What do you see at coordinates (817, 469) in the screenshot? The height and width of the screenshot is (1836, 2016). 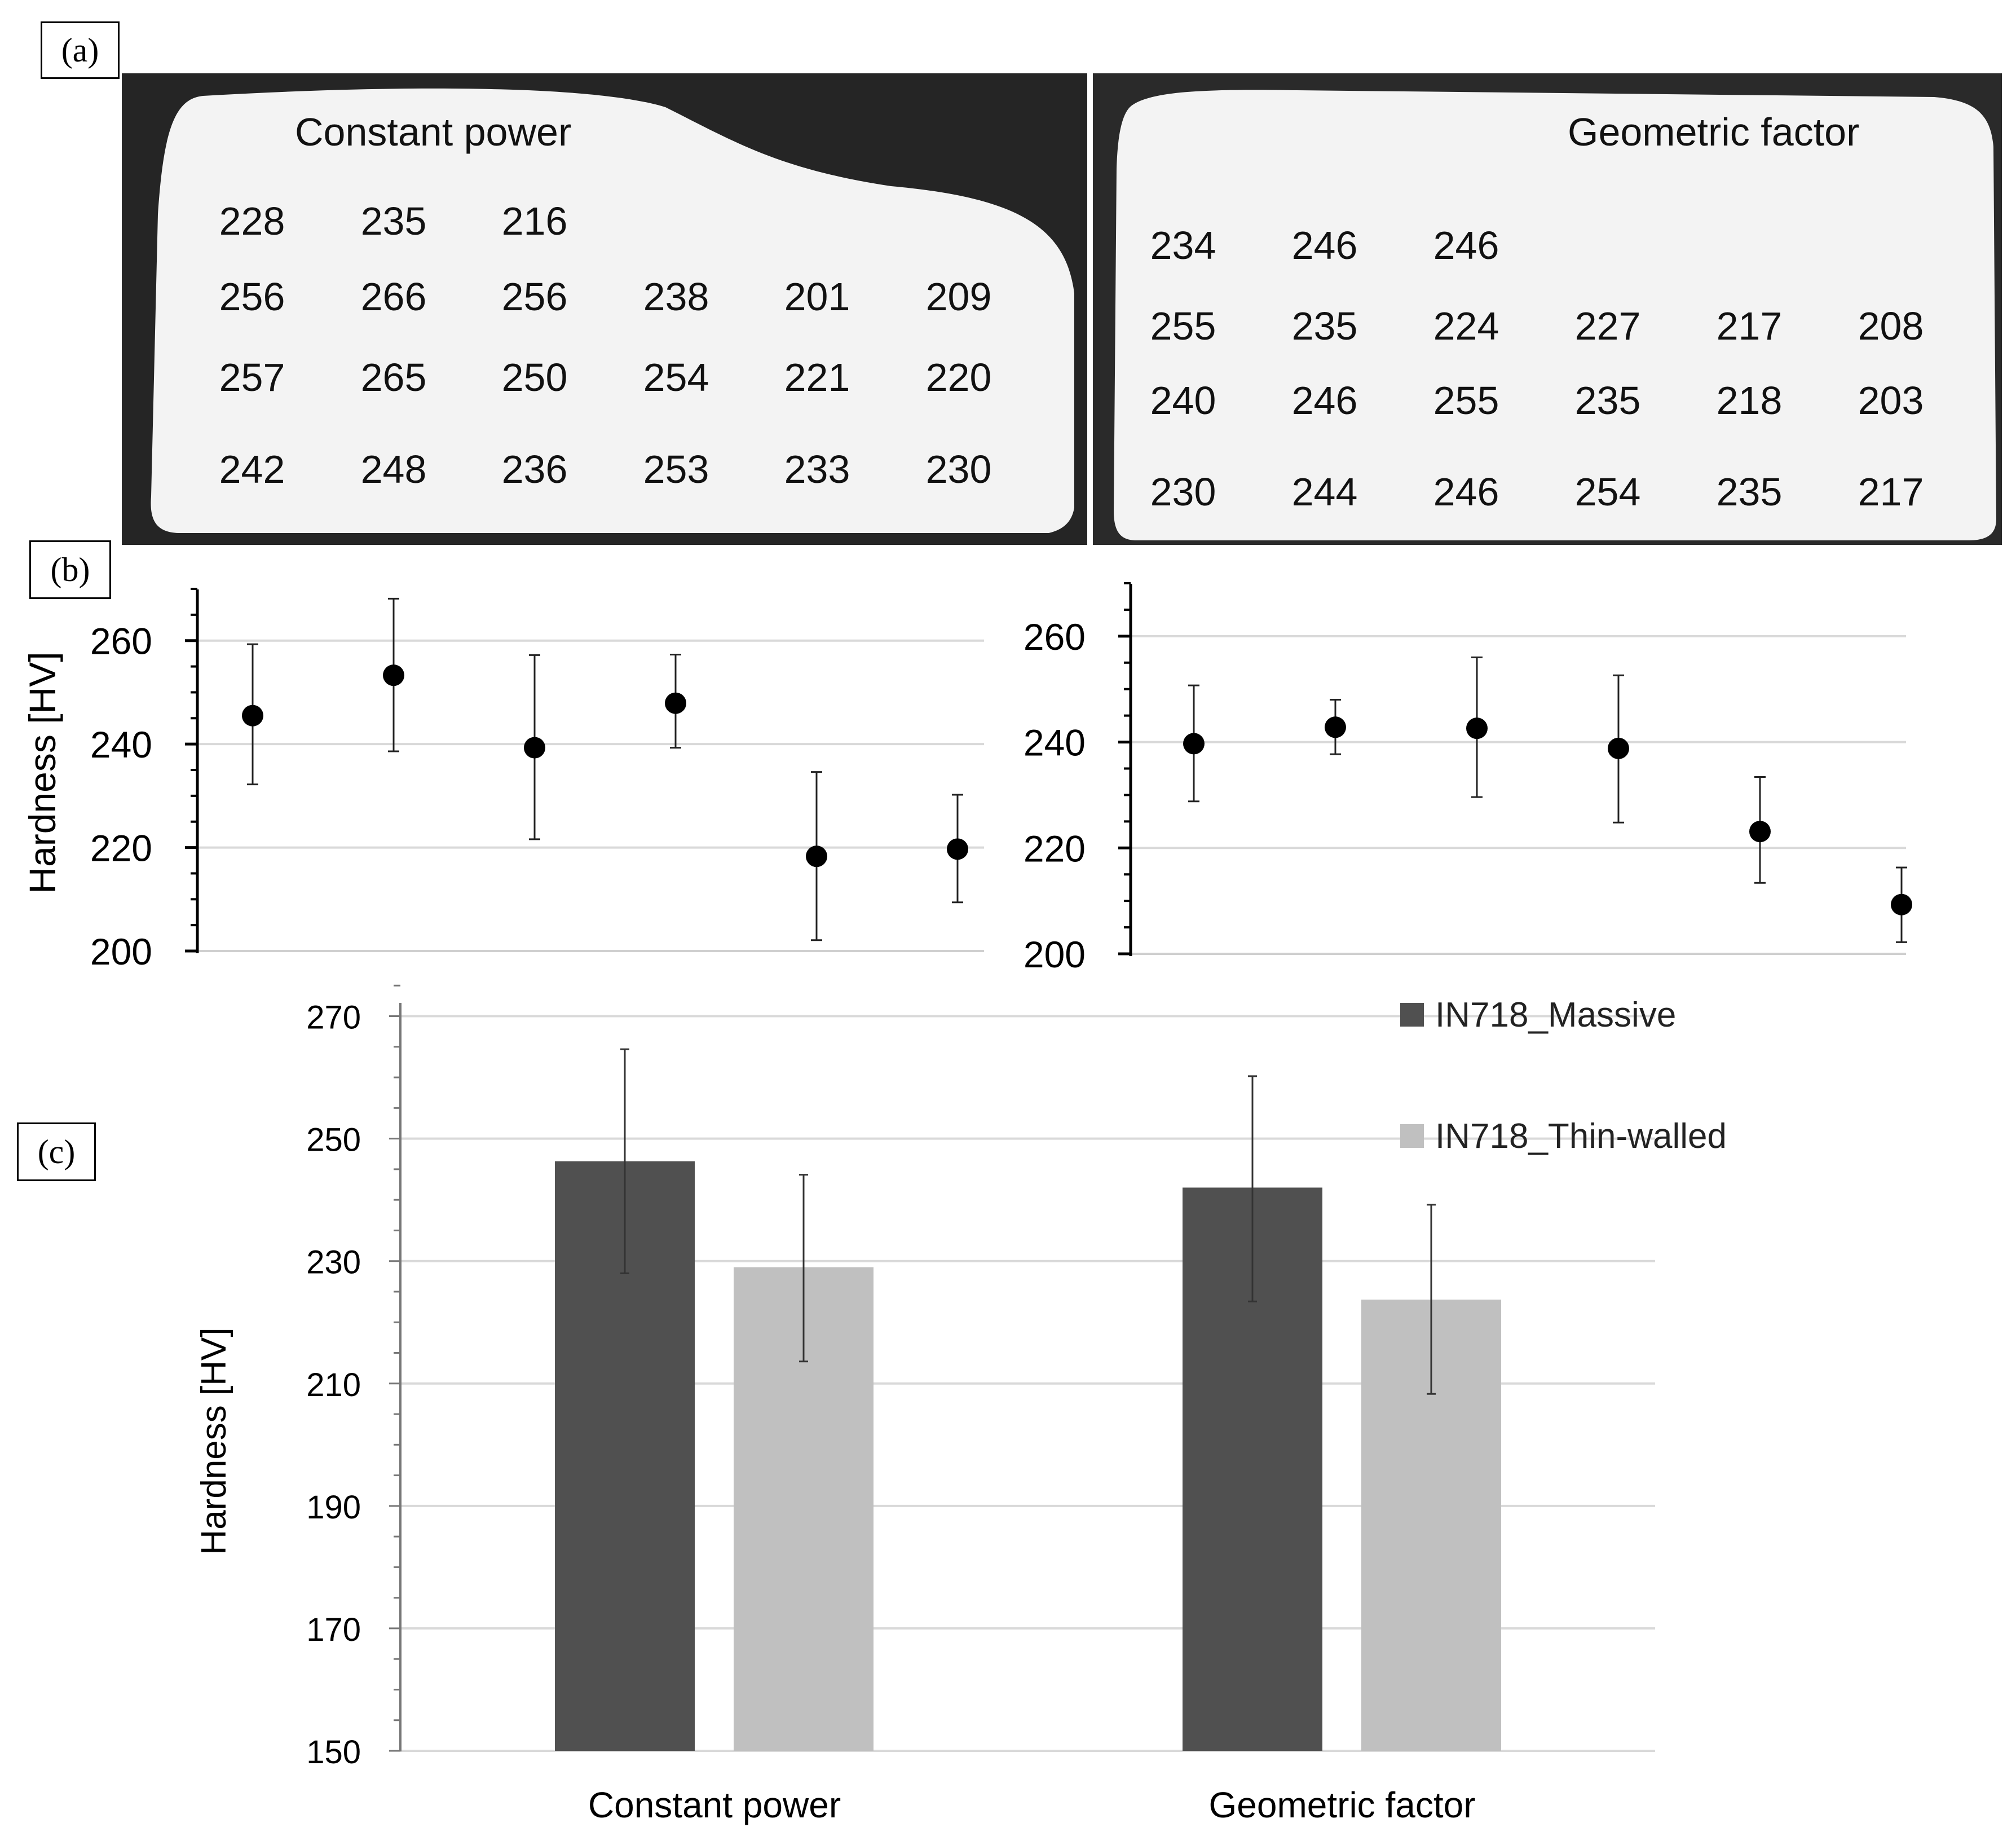 I see `hardness-value: 233` at bounding box center [817, 469].